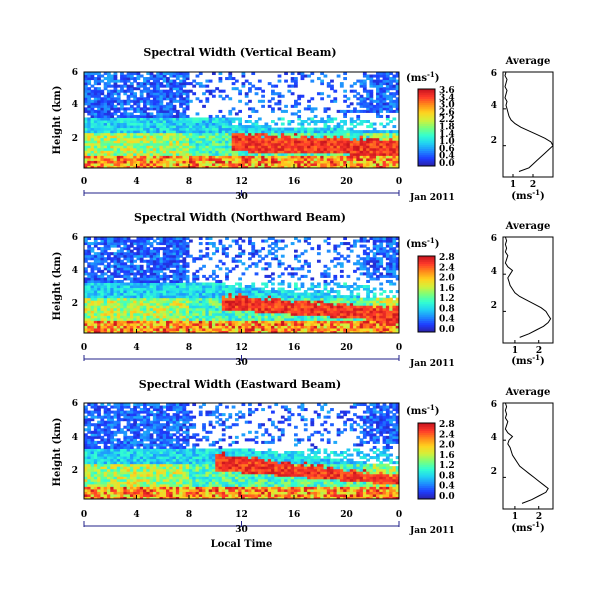 This screenshot has height=603, width=610. I want to click on y-tick-label: 2, so click(75, 139).